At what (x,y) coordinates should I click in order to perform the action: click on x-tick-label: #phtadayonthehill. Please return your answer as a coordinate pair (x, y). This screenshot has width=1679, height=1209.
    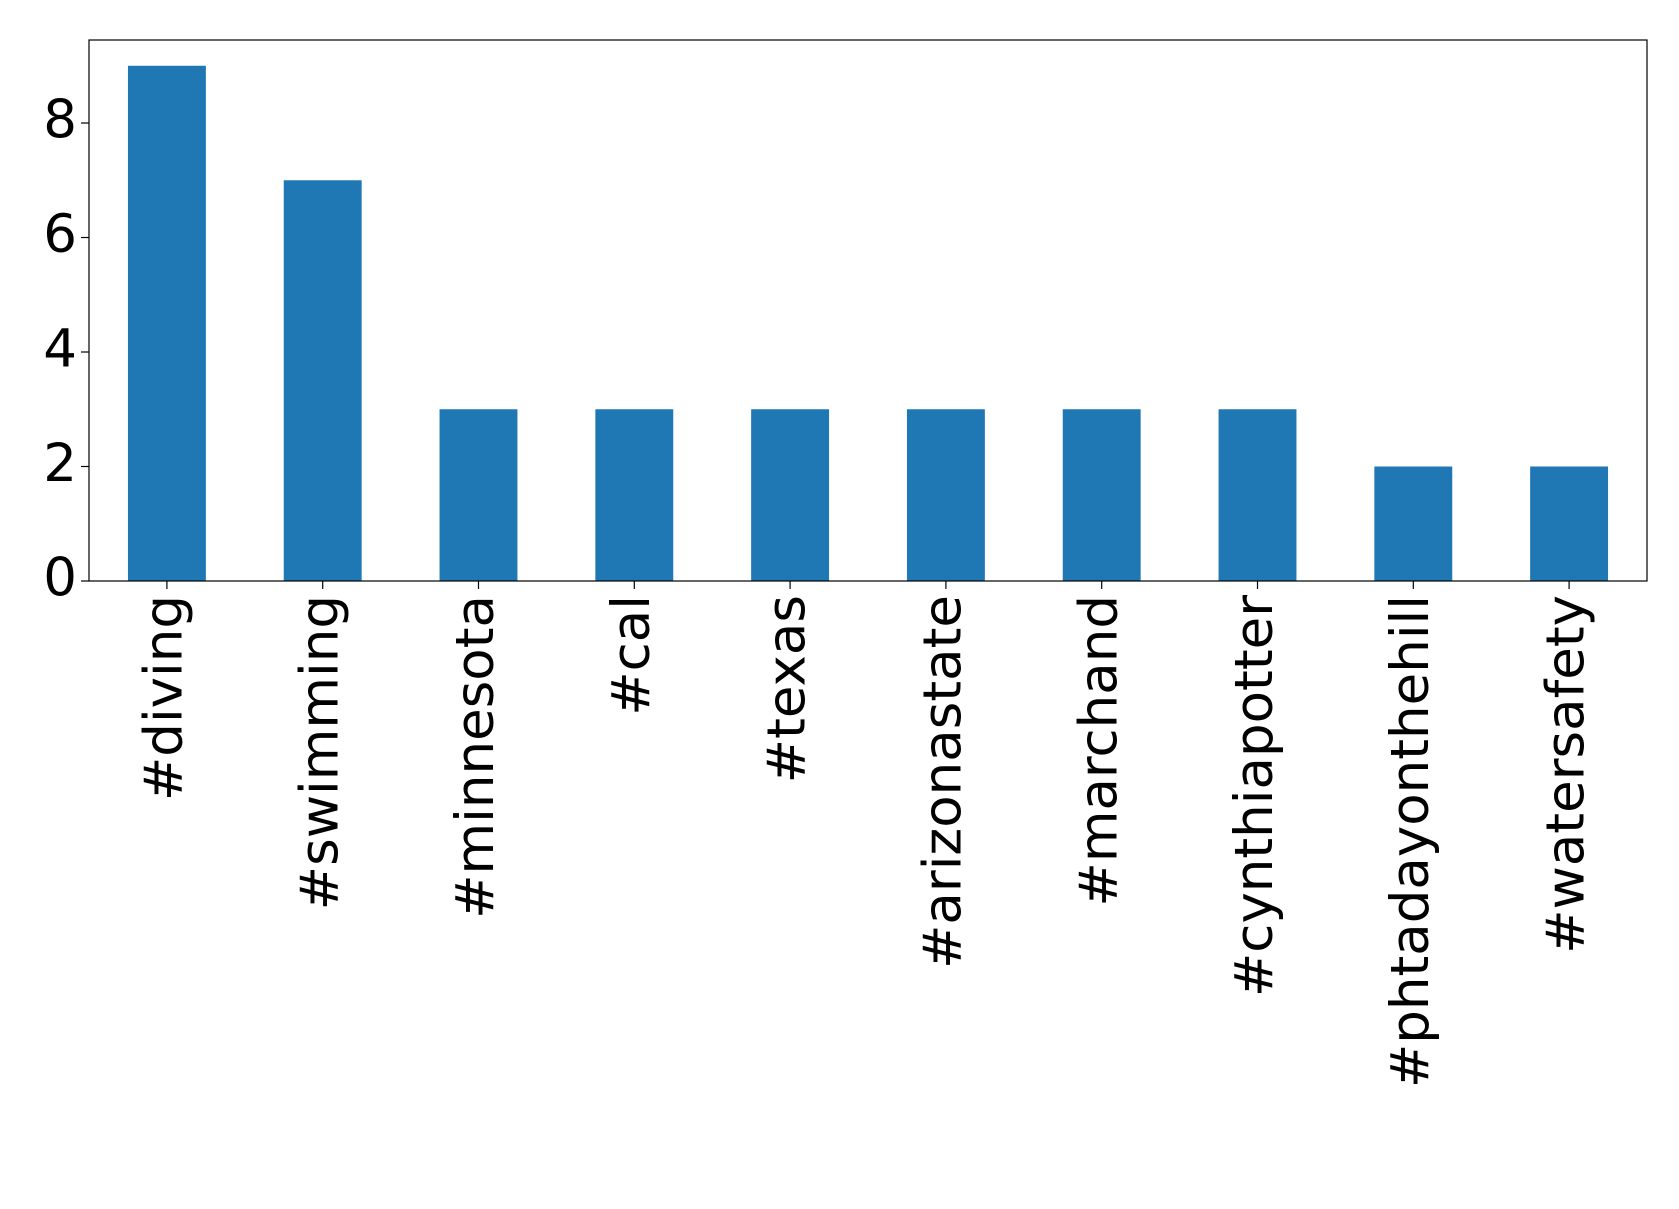
    Looking at the image, I should click on (1410, 841).